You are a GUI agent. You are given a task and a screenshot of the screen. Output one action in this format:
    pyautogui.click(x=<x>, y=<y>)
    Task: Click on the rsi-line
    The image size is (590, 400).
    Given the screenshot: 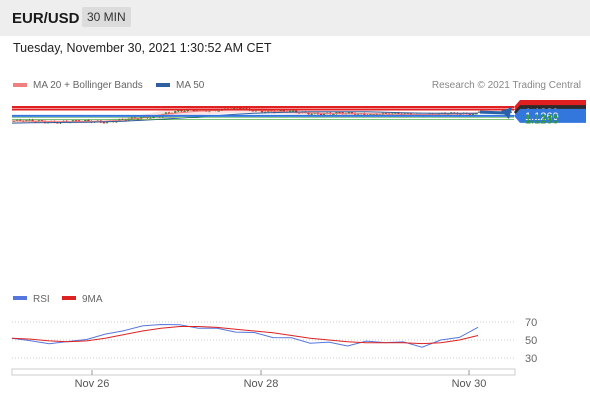 What is the action you would take?
    pyautogui.click(x=245, y=335)
    